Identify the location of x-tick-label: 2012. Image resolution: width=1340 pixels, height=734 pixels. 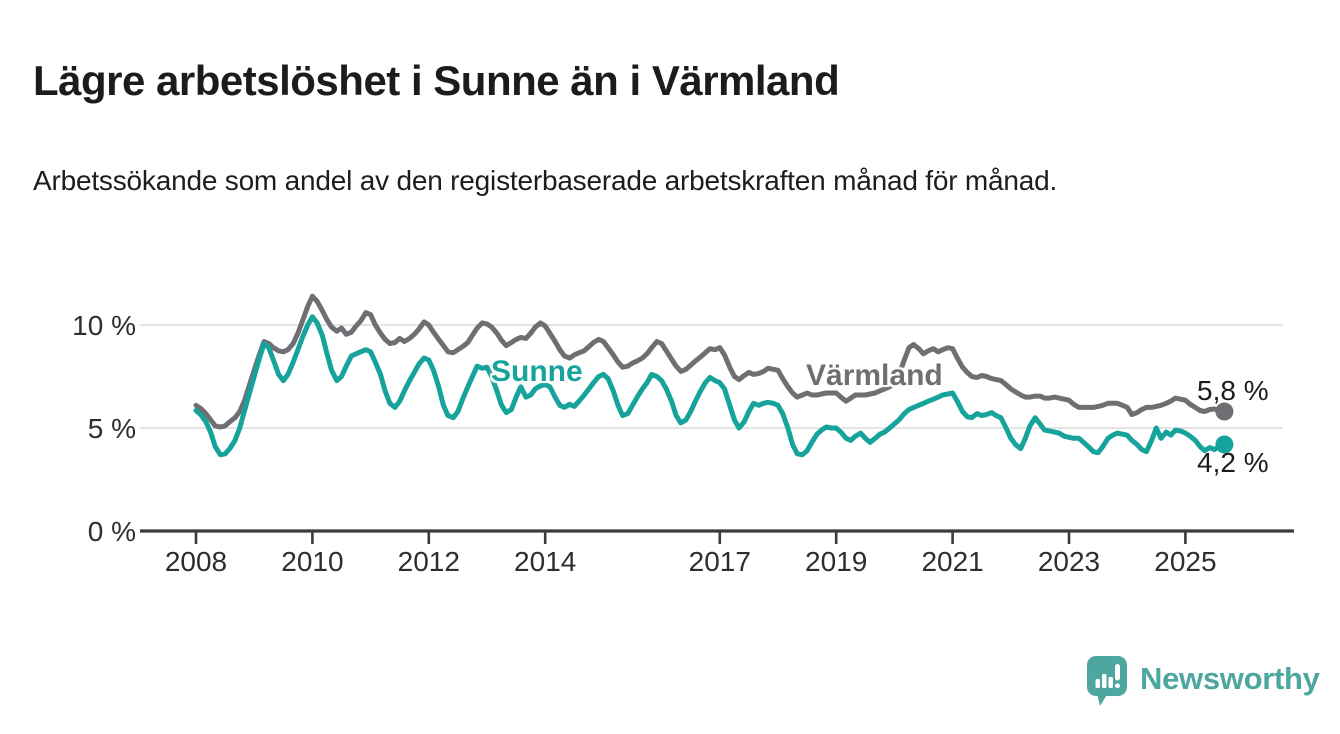
(429, 561).